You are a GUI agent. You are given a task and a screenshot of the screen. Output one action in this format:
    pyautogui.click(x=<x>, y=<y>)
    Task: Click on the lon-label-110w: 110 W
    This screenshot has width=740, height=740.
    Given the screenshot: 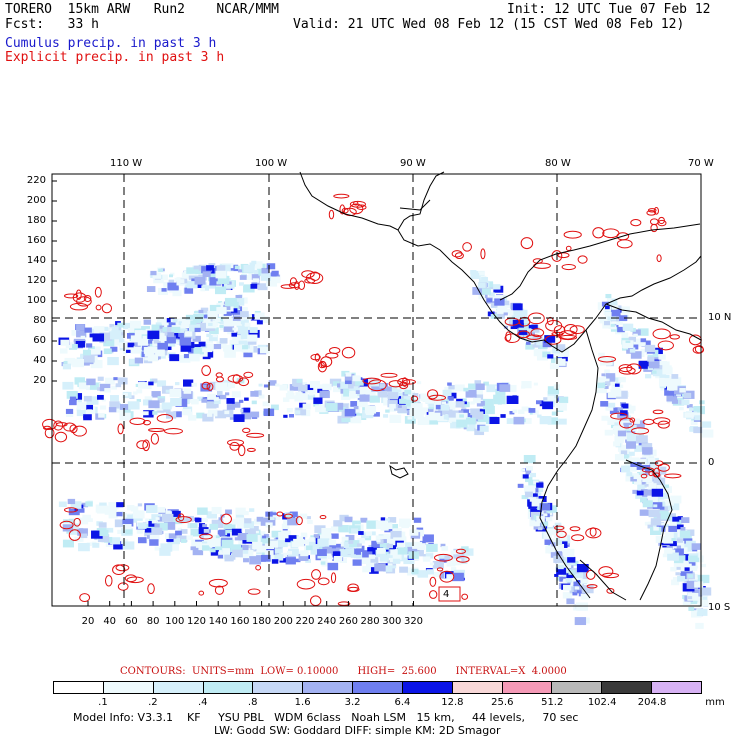 What is the action you would take?
    pyautogui.click(x=126, y=163)
    